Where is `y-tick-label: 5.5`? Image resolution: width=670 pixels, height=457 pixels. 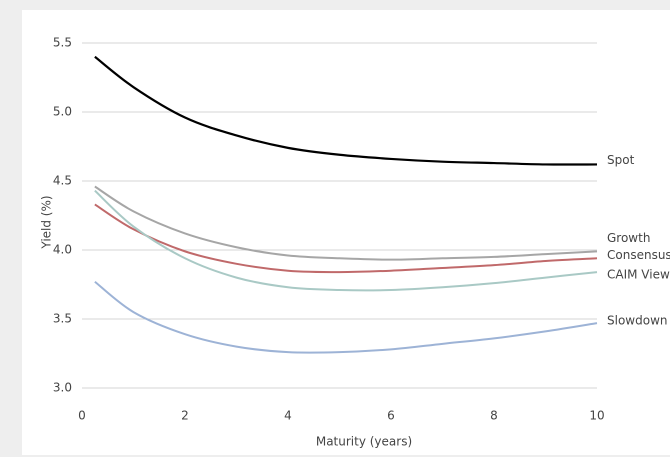
y-tick-label: 5.5 is located at coordinates (62, 43).